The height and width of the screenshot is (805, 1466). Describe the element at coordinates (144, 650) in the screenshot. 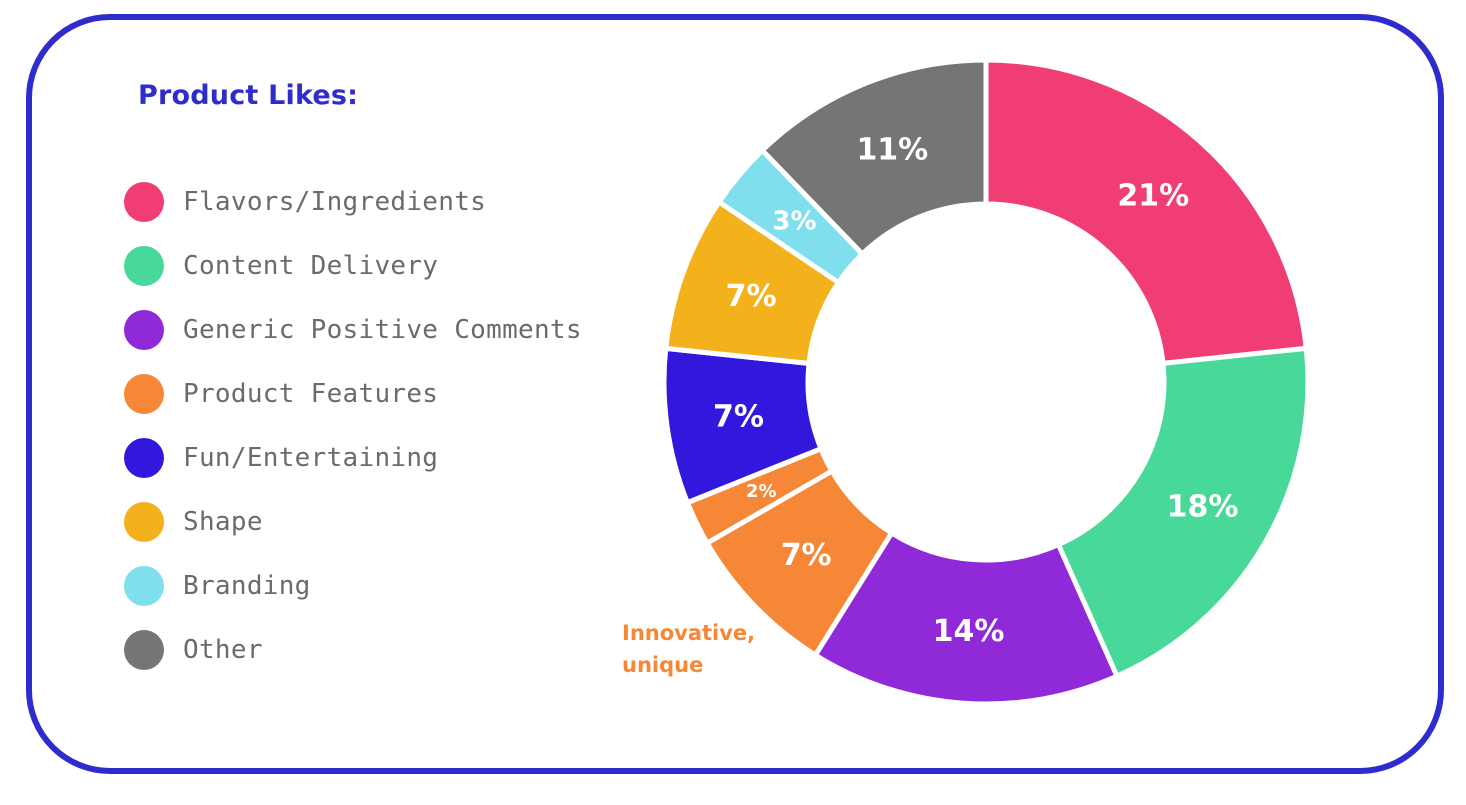

I see `legend-swatch-other` at that location.